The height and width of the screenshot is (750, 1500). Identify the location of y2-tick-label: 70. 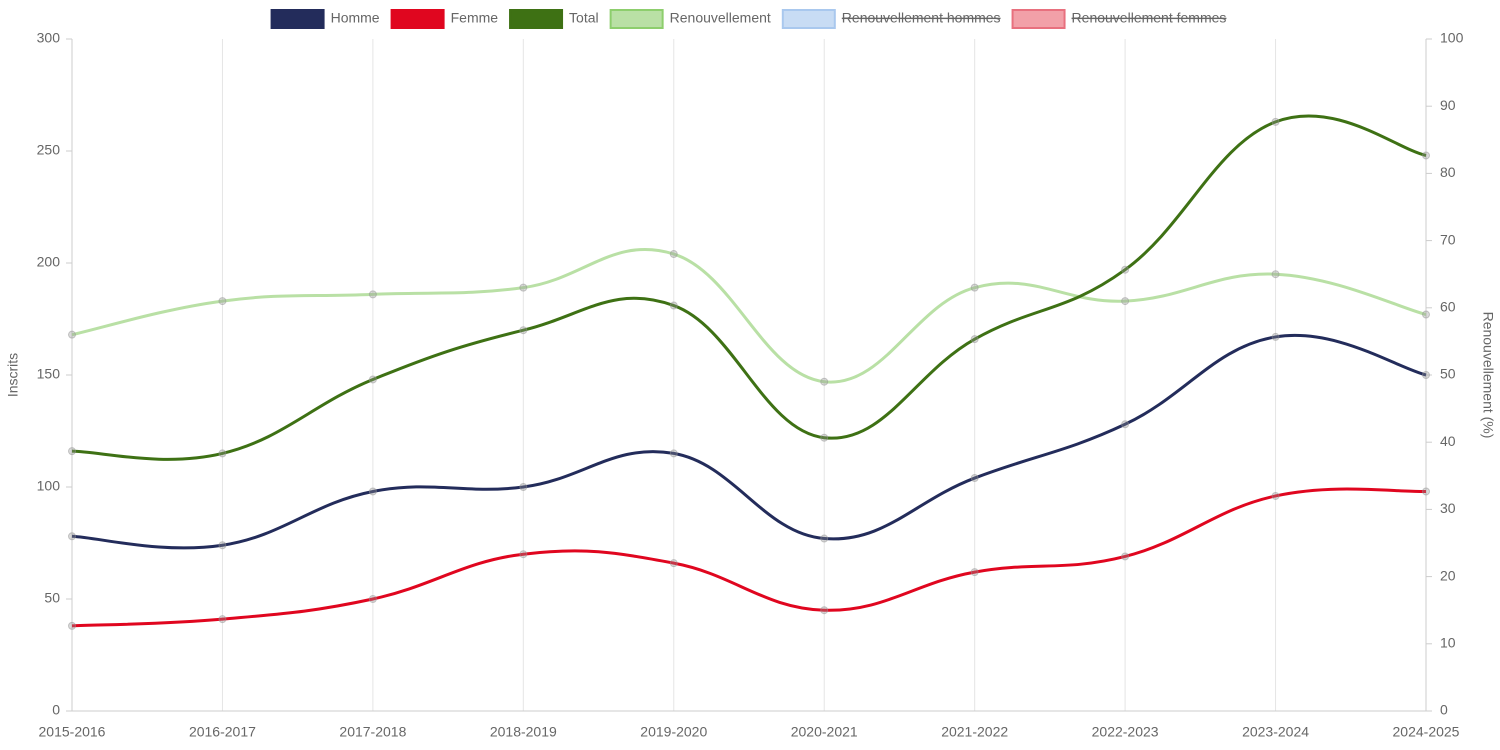
(1448, 239).